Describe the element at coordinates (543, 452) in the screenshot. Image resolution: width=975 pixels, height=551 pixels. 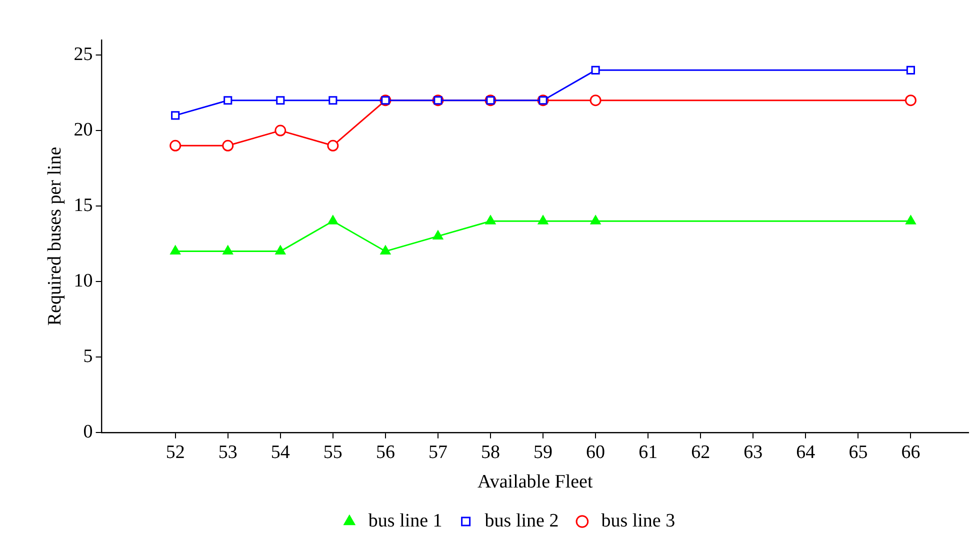
I see `x-tick-label: 59` at that location.